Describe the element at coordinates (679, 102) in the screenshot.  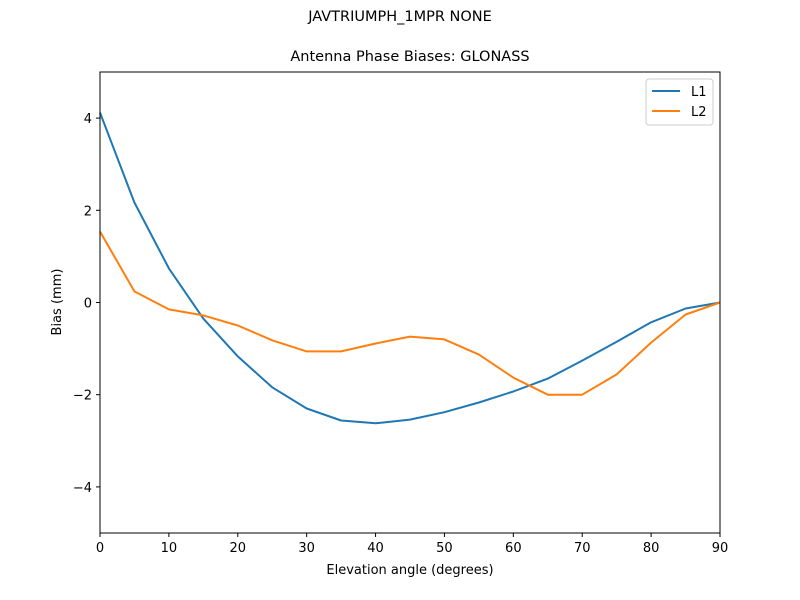
I see `legend: L1 L2` at that location.